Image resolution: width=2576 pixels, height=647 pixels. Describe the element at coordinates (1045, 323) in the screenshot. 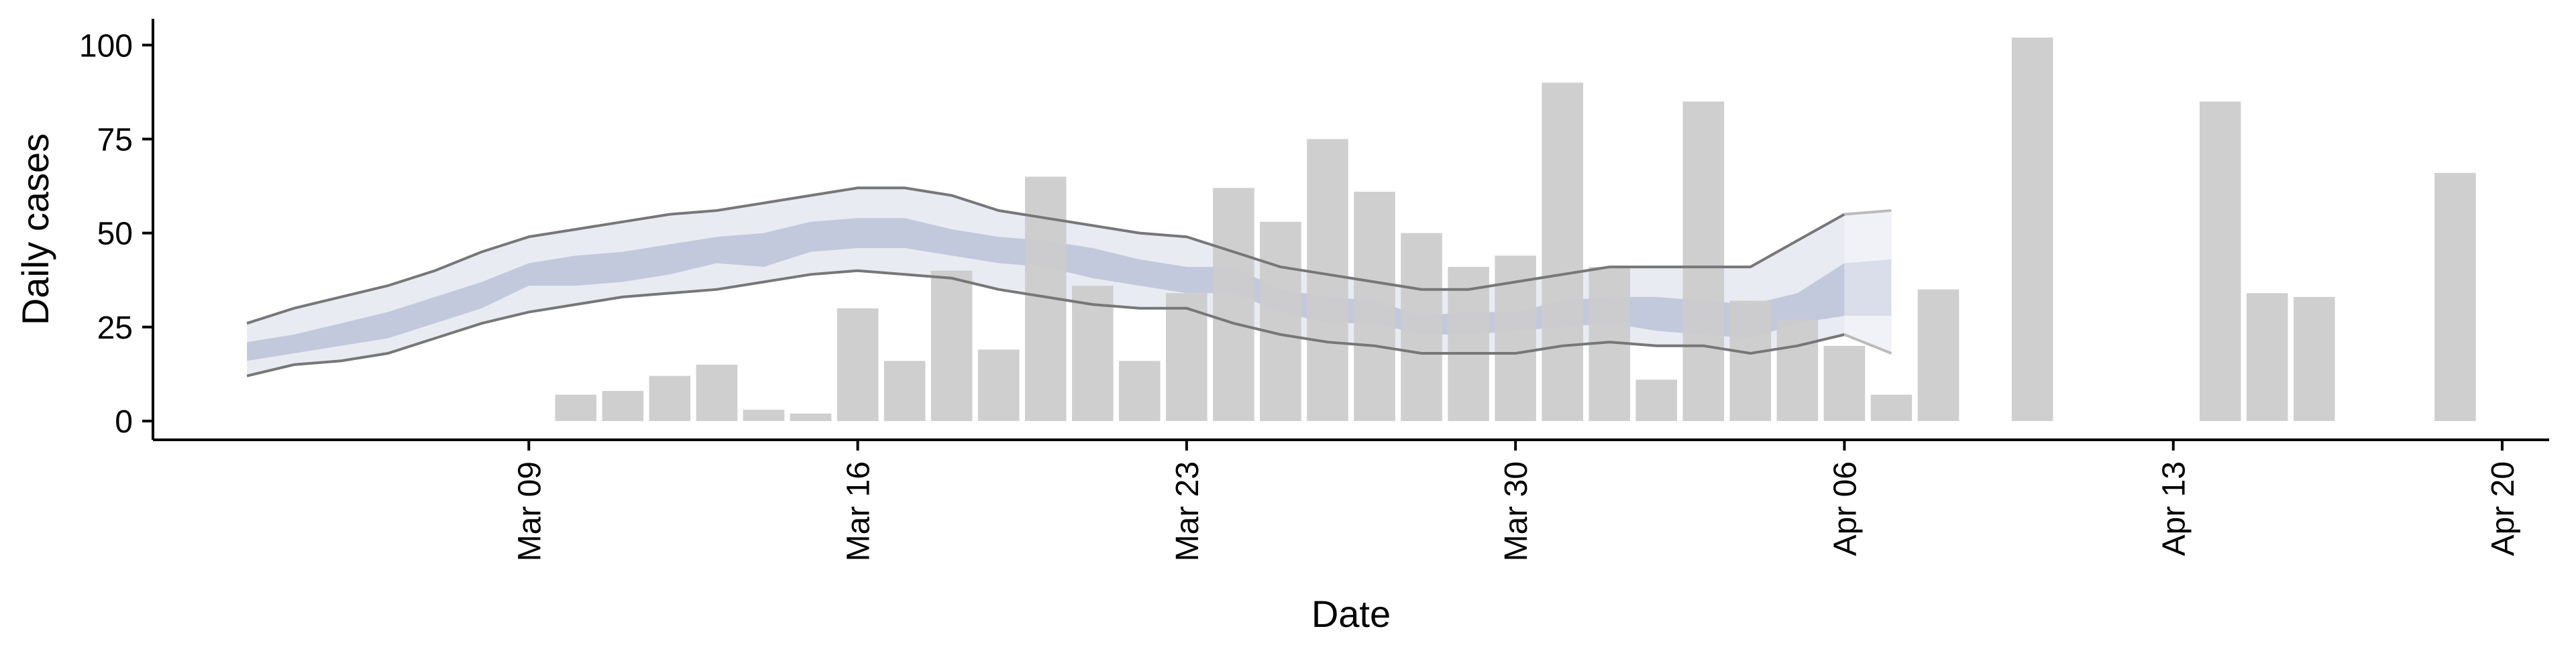

I see `line-lo95-observed` at that location.